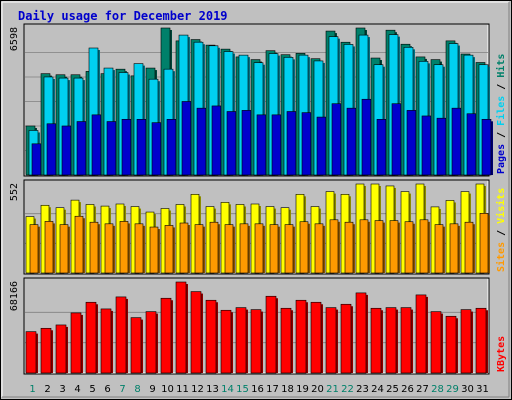 This screenshot has width=512, height=400. Describe the element at coordinates (122, 389) in the screenshot. I see `day-label-7: 7` at that location.